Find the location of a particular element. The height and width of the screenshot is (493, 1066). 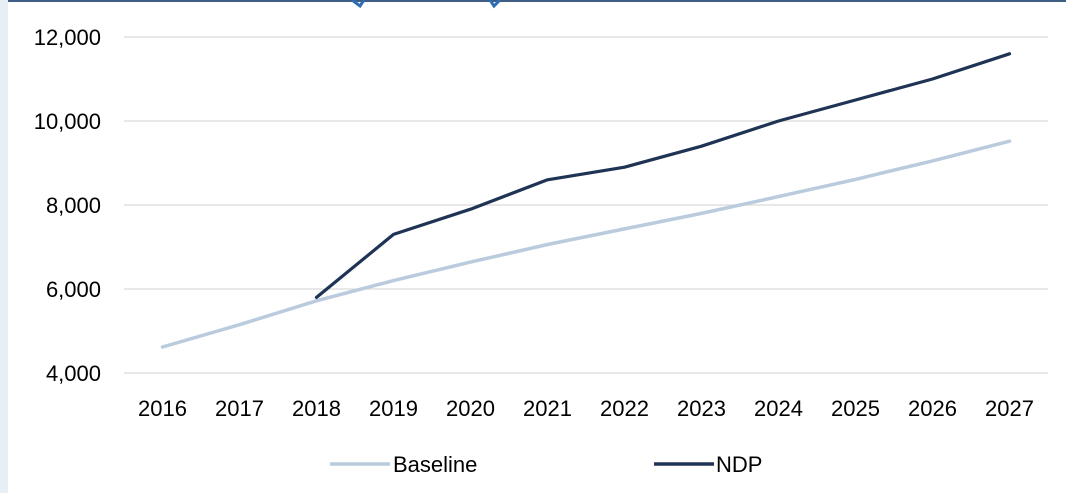

x-tick-label: 2020 is located at coordinates (470, 408).